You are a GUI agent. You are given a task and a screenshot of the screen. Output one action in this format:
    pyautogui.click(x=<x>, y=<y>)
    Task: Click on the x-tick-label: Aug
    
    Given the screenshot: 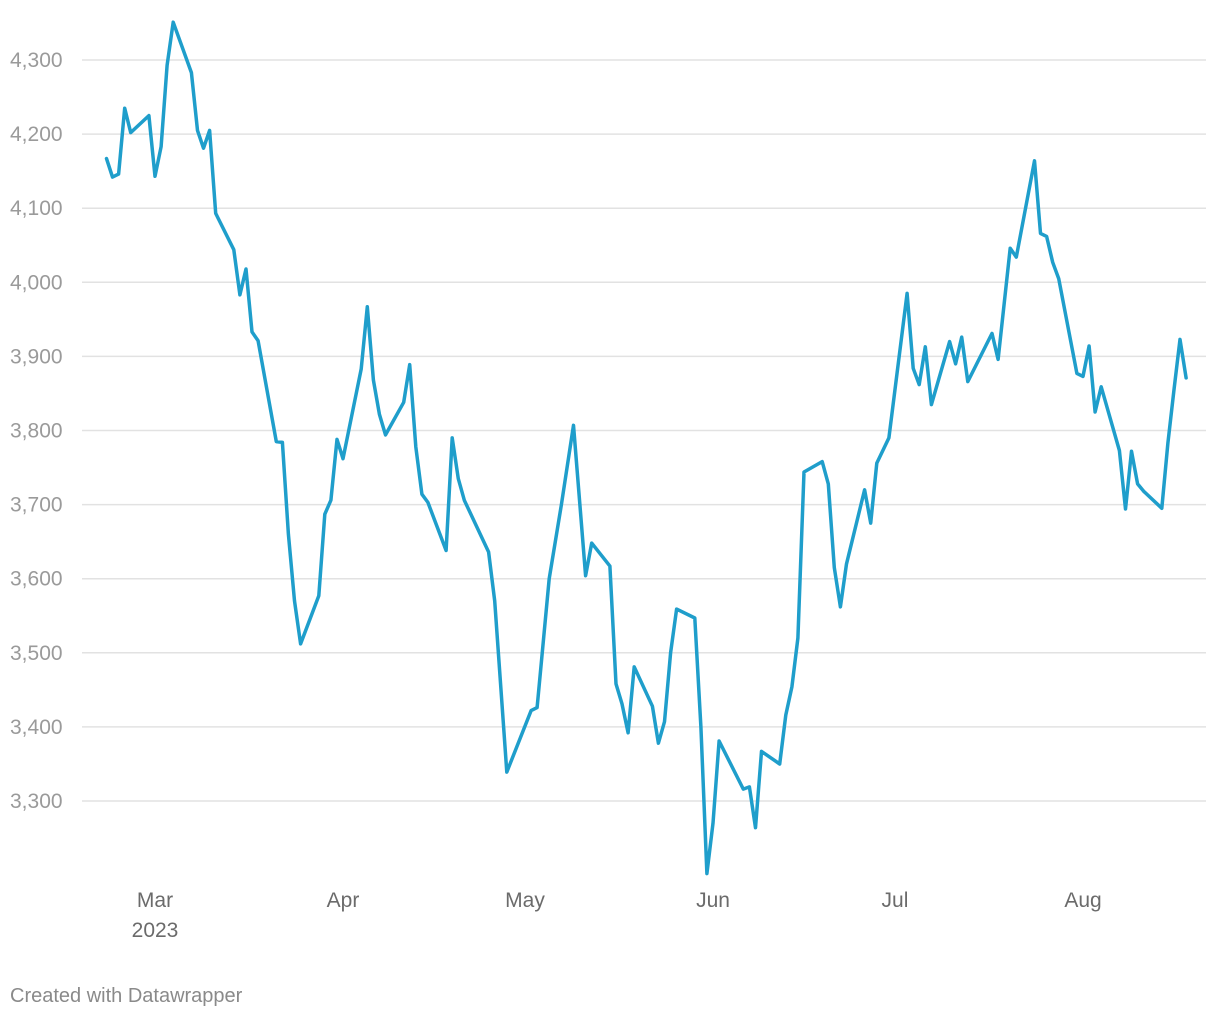 What is the action you would take?
    pyautogui.click(x=1082, y=900)
    